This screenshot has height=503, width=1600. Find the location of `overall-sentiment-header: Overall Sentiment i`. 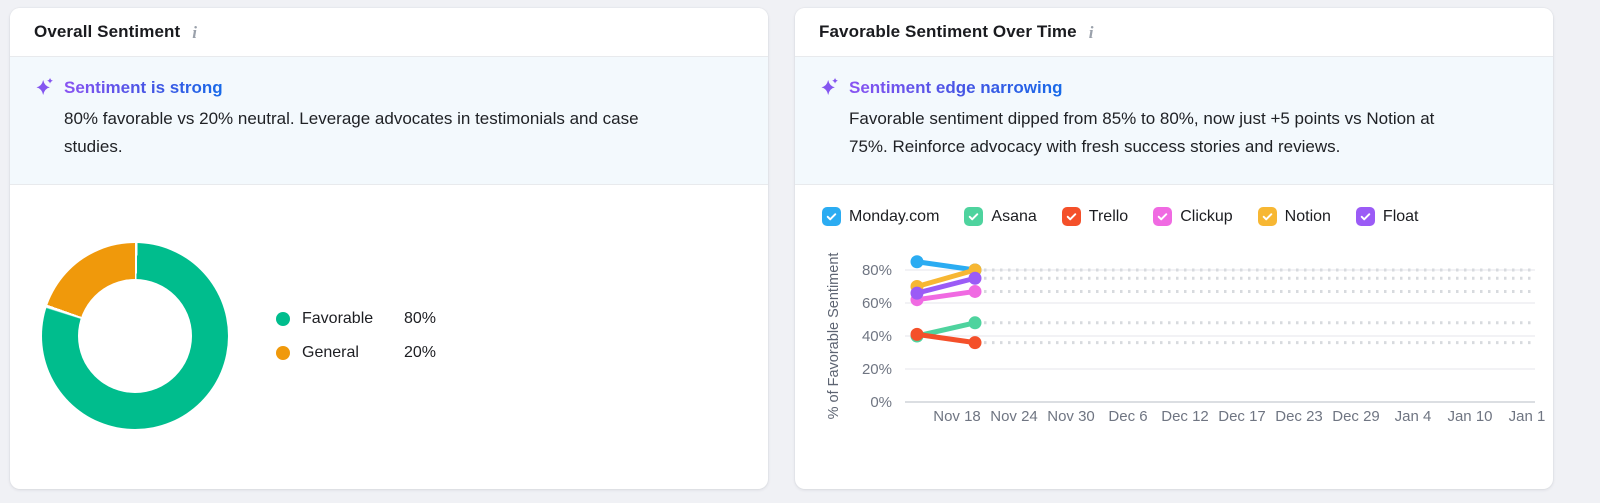

overall-sentiment-header: Overall Sentiment i is located at coordinates (389, 32).